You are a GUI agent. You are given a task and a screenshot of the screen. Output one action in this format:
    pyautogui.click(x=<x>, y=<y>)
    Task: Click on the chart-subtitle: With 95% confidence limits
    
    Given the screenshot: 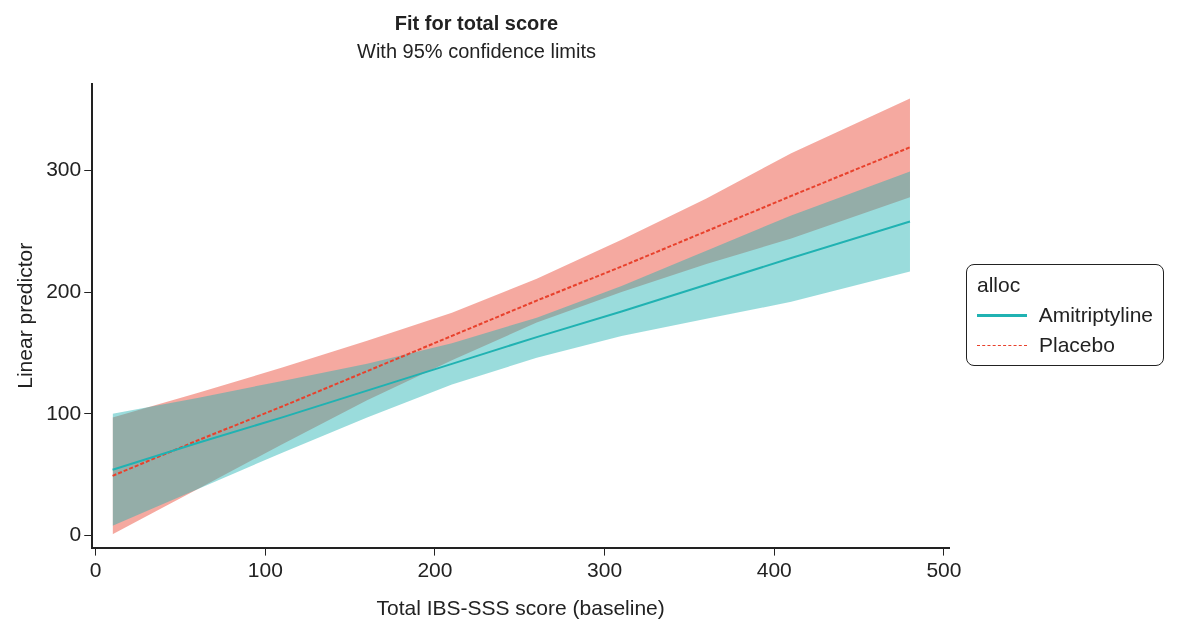 What is the action you would take?
    pyautogui.click(x=476, y=50)
    